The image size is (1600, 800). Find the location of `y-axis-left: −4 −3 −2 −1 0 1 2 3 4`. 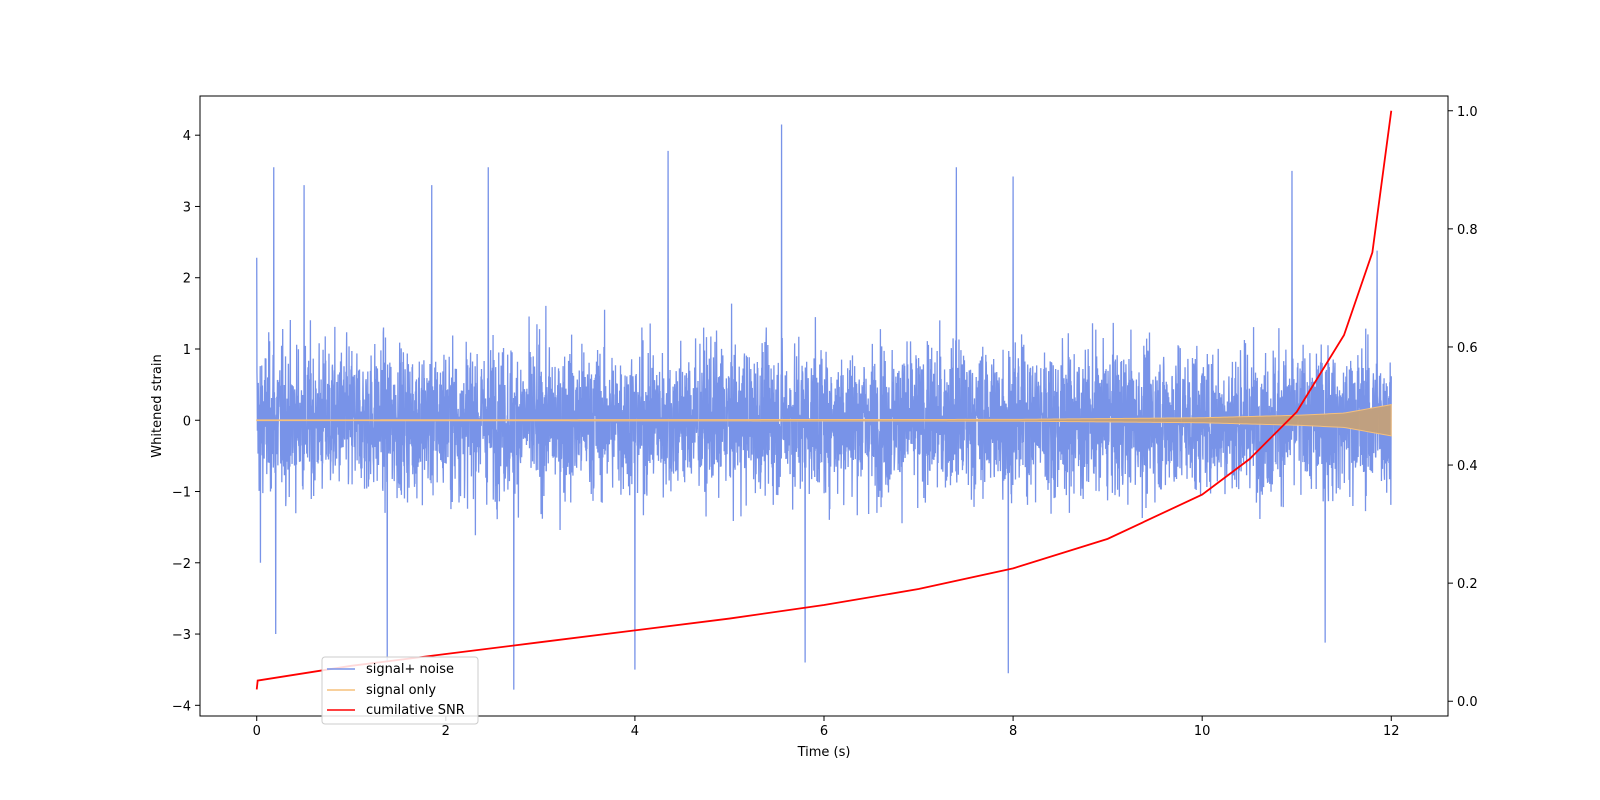

y-axis-left: −4 −3 −2 −1 0 1 2 3 4 is located at coordinates (186, 421).